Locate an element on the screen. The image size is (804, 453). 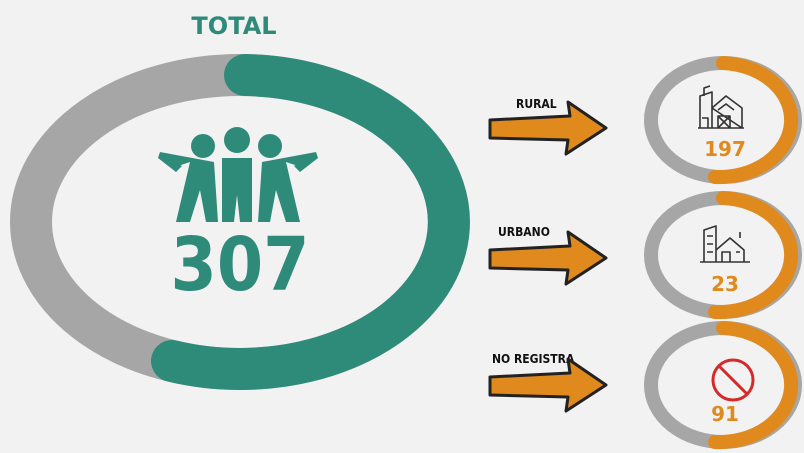
total-title: TOTAL is located at coordinates (233, 26).